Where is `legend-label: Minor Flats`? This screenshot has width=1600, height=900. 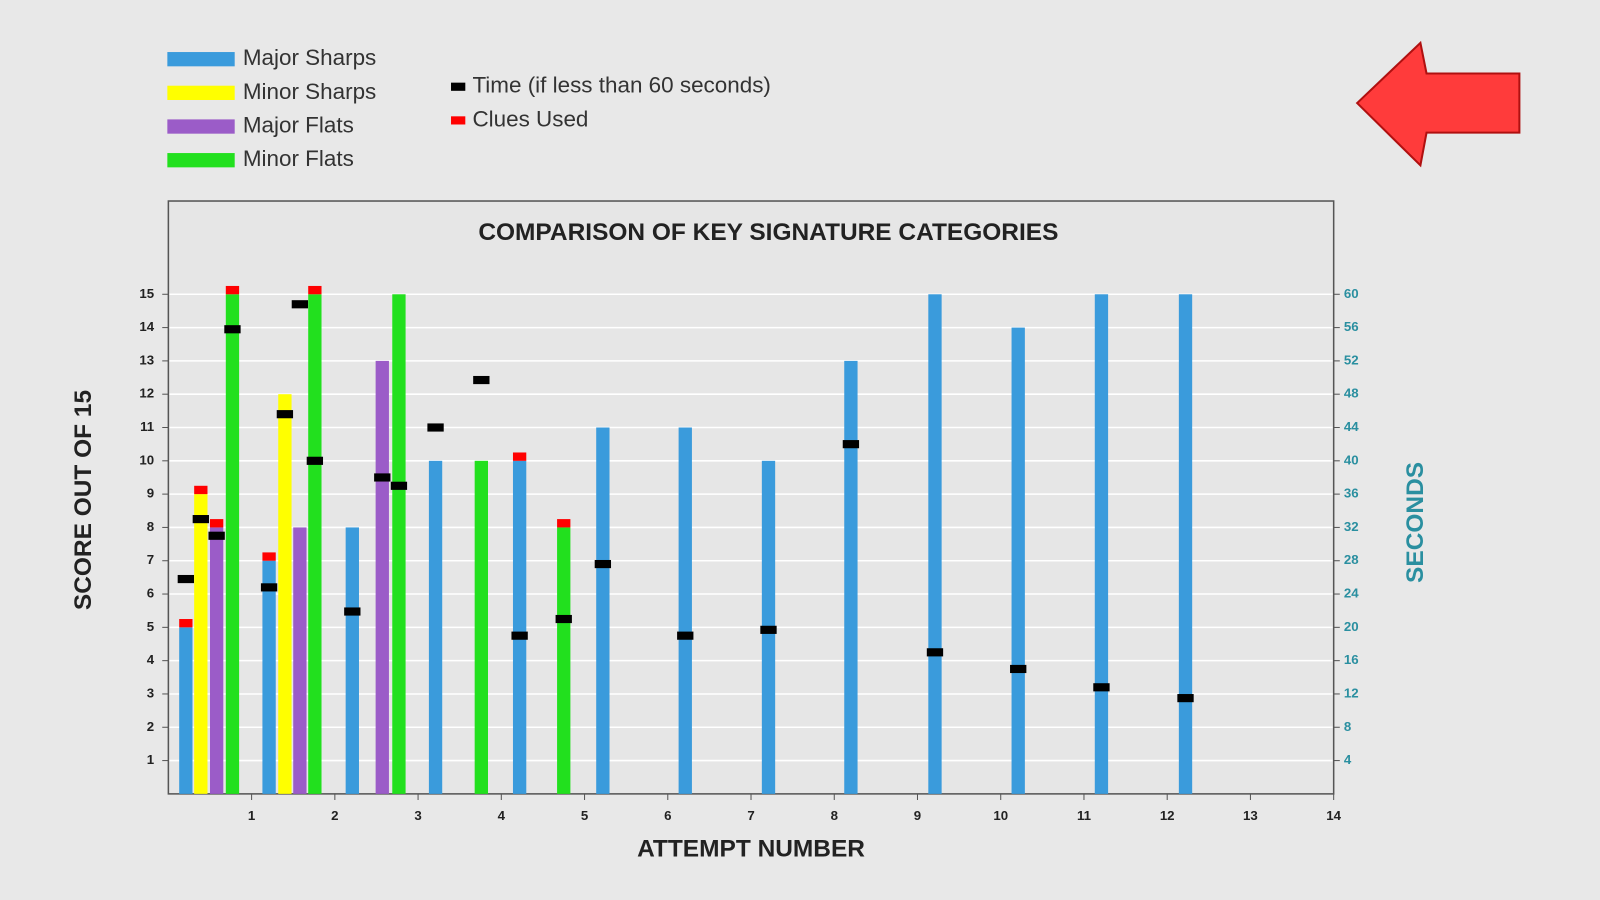
legend-label: Minor Flats is located at coordinates (298, 158).